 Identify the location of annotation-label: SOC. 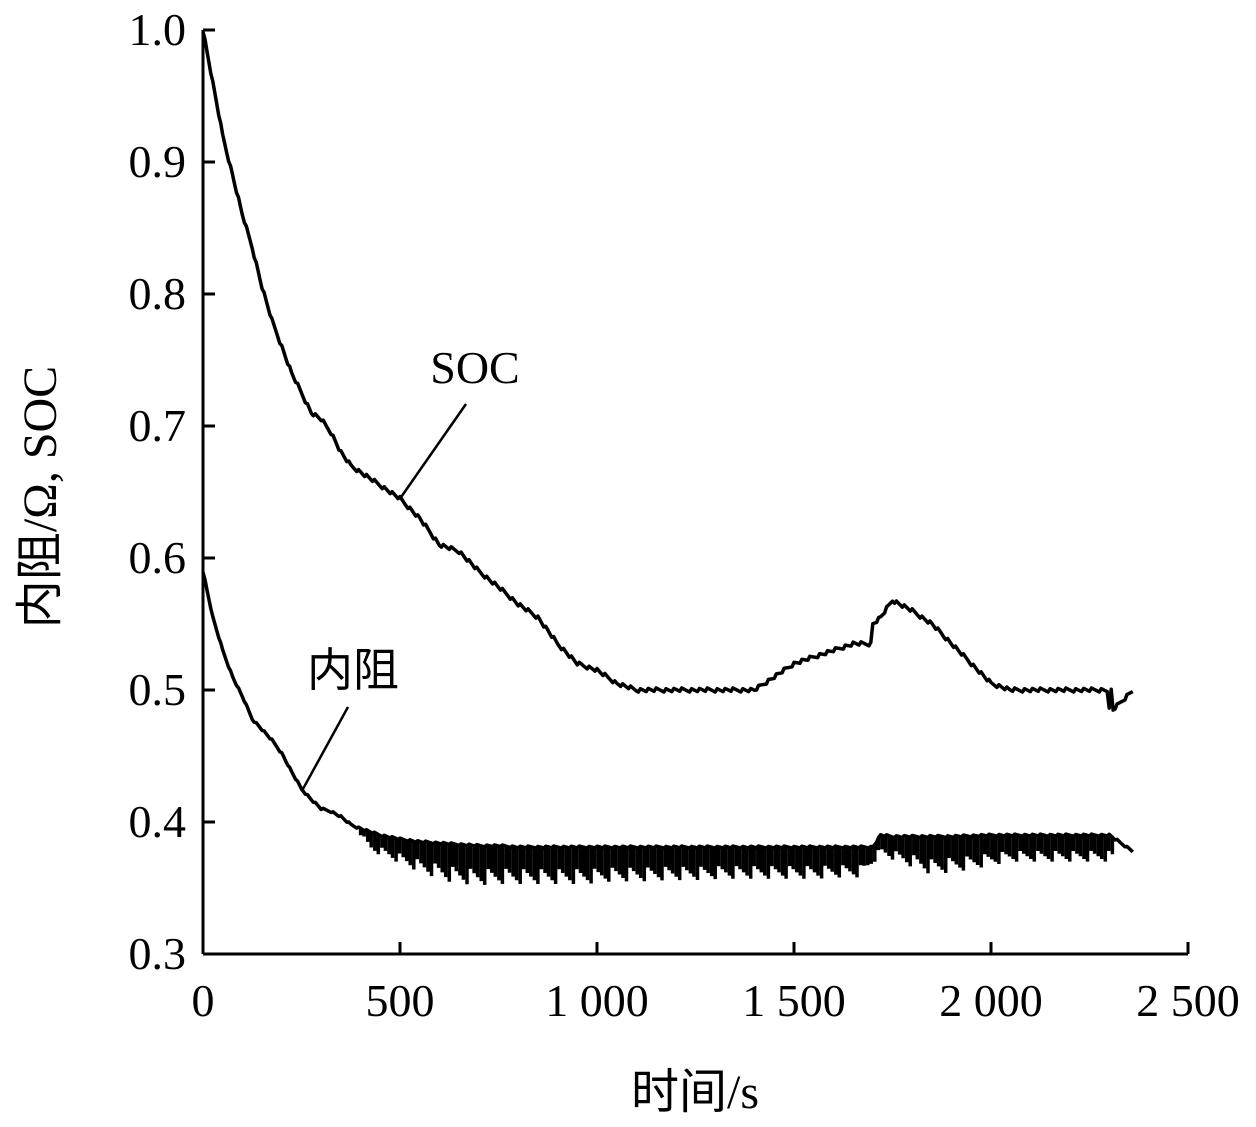
(474, 367).